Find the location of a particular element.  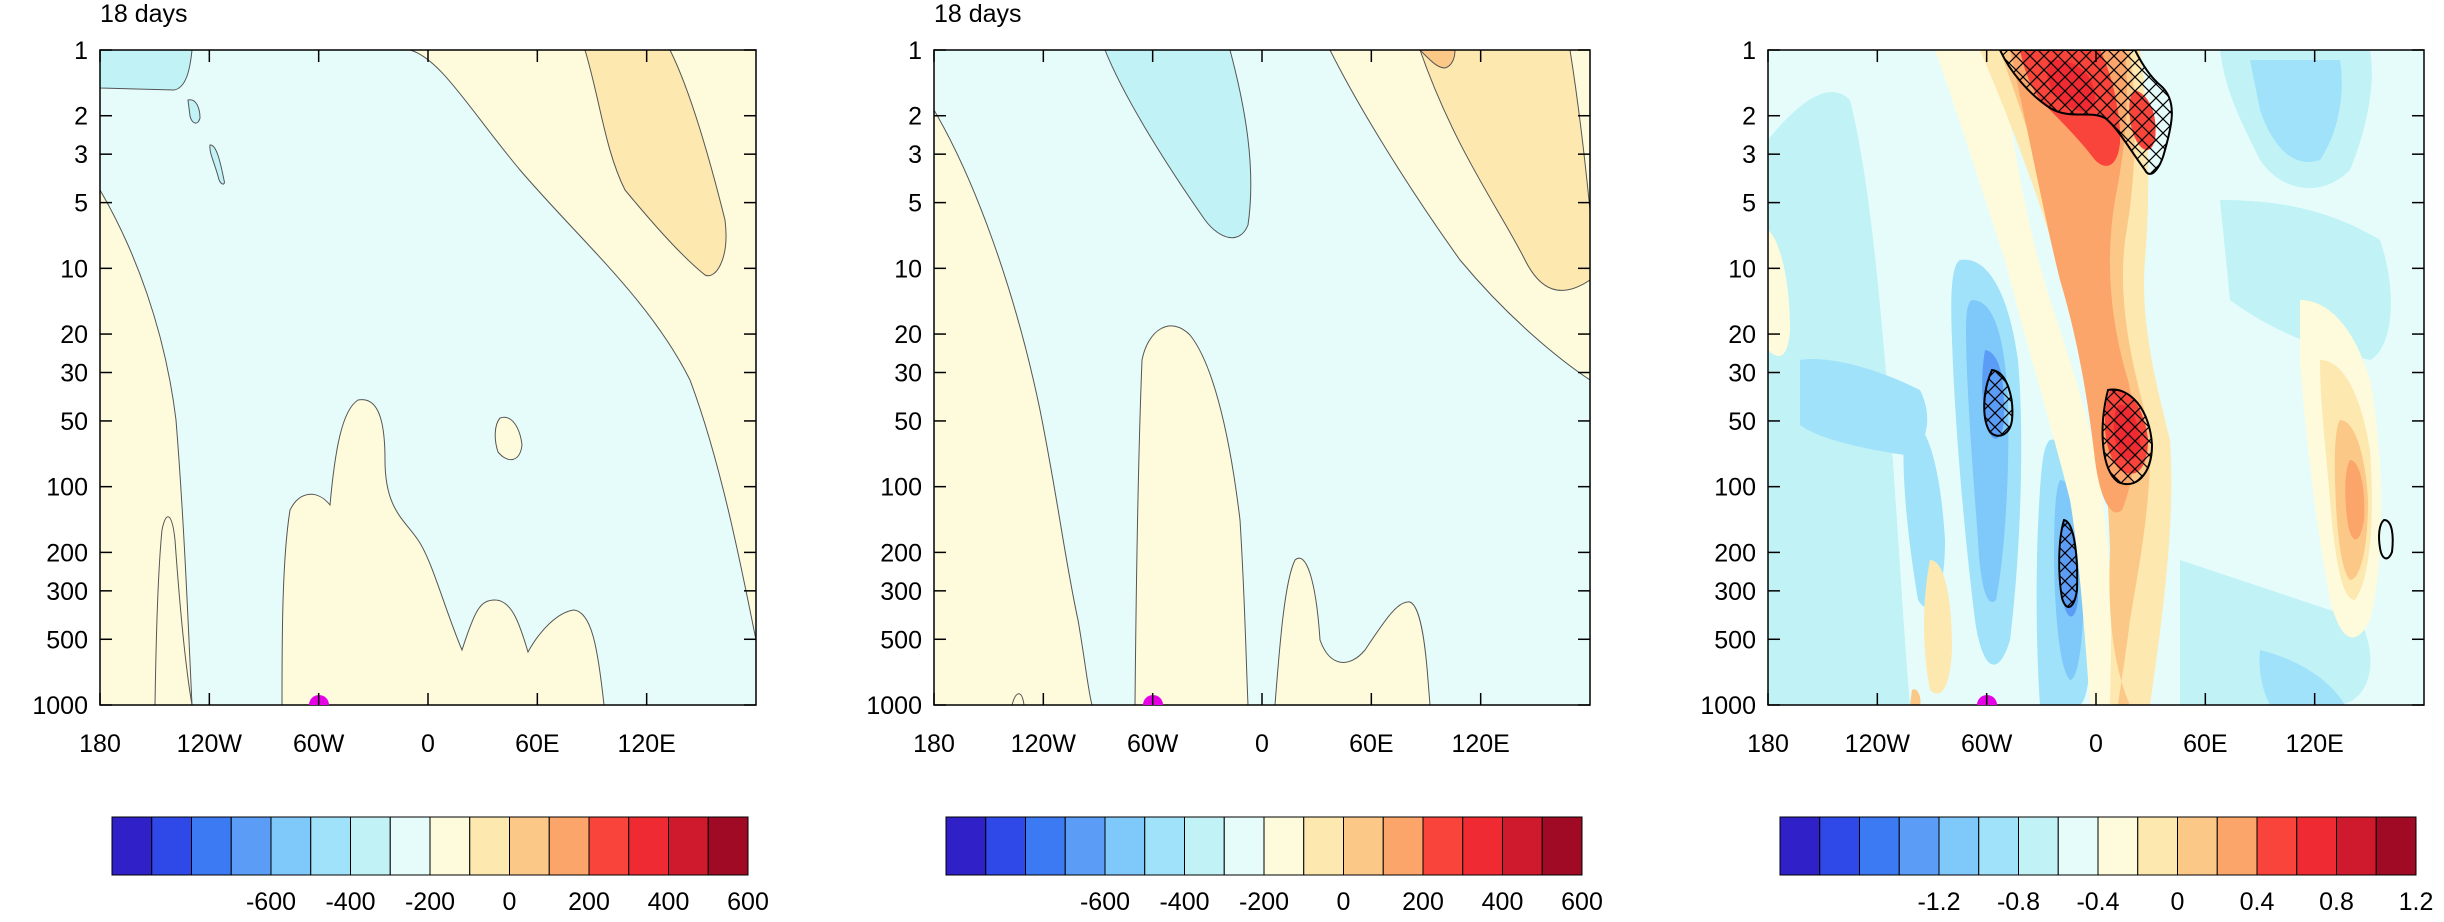

y-tick-label: 1000 is located at coordinates (60, 706).